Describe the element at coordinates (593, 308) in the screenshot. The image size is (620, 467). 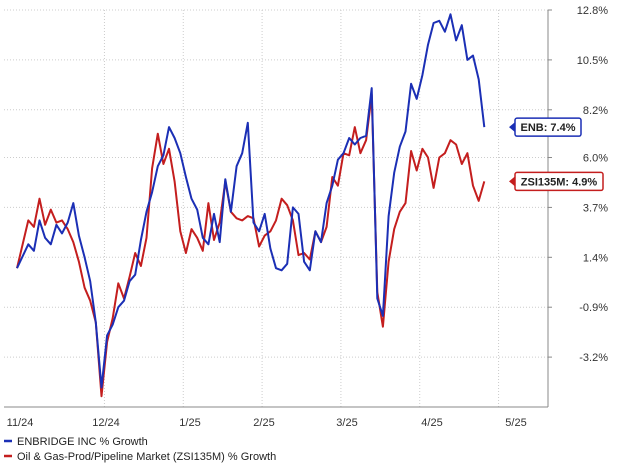
I see `y-tick-label: -0.9%` at that location.